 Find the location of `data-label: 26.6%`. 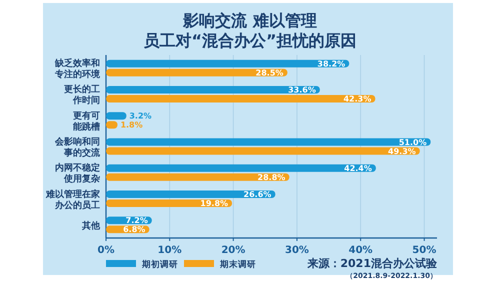

data-label: 26.6% is located at coordinates (258, 195).